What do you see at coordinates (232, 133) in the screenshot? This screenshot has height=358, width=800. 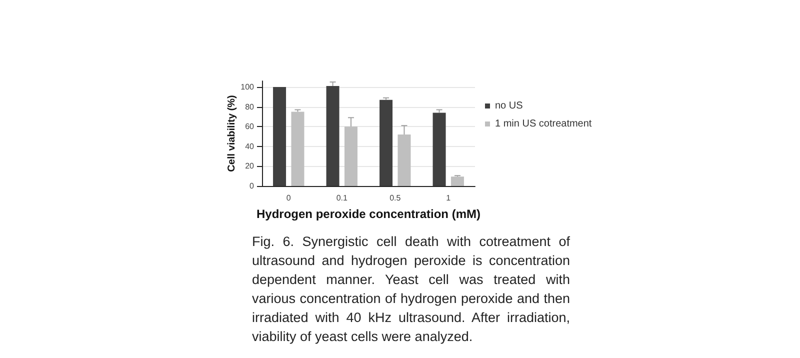 I see `y-axis-title: Cell viability (%)` at bounding box center [232, 133].